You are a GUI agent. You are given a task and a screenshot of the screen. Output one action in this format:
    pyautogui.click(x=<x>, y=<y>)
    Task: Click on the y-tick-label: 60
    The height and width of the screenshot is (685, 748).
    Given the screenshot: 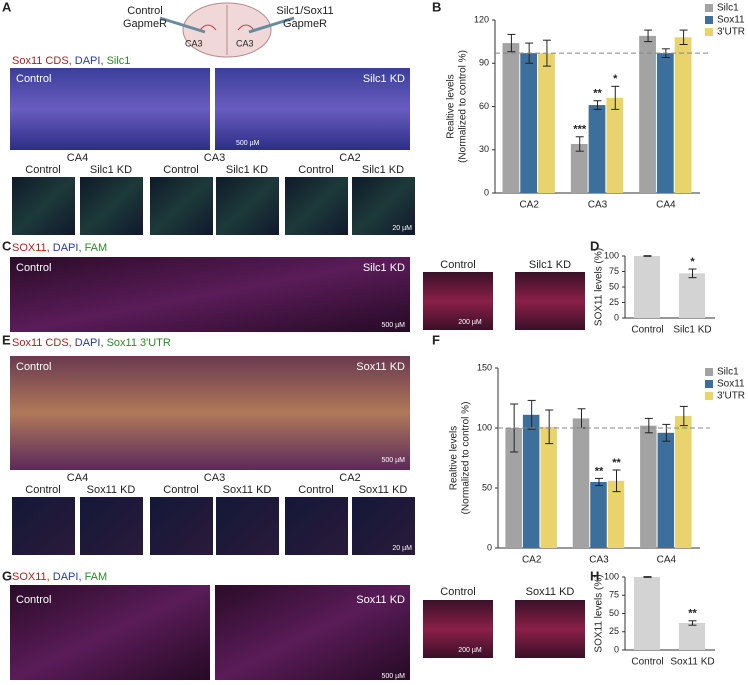 What is the action you would take?
    pyautogui.click(x=484, y=106)
    